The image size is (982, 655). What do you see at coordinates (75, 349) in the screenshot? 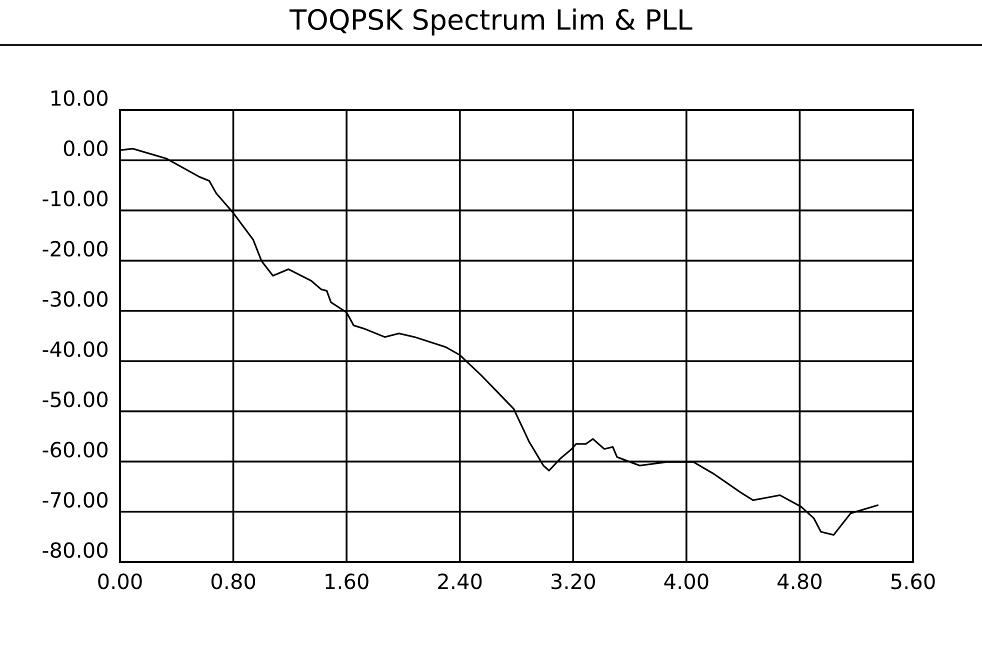
I see `y-tick-label: -40.00` at bounding box center [75, 349].